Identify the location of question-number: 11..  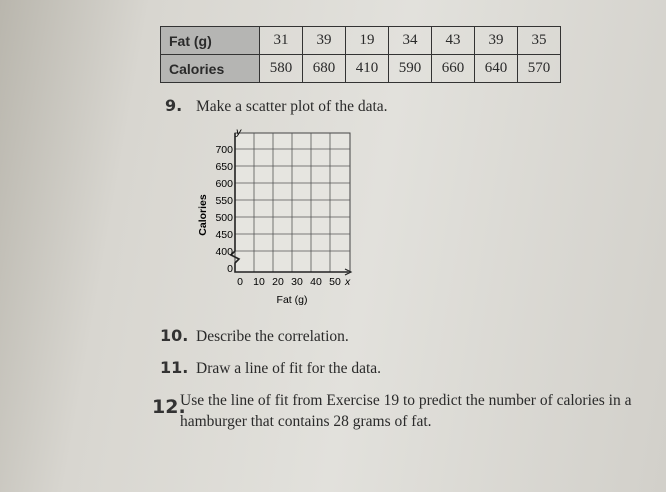
(174, 367).